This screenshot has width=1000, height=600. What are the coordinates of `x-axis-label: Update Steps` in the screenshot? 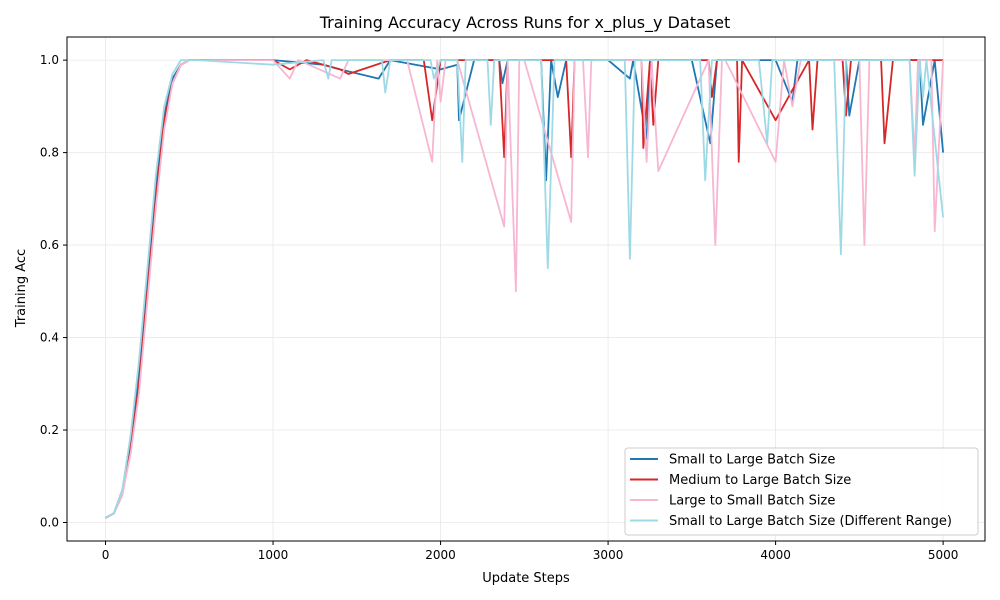 It's located at (526, 578).